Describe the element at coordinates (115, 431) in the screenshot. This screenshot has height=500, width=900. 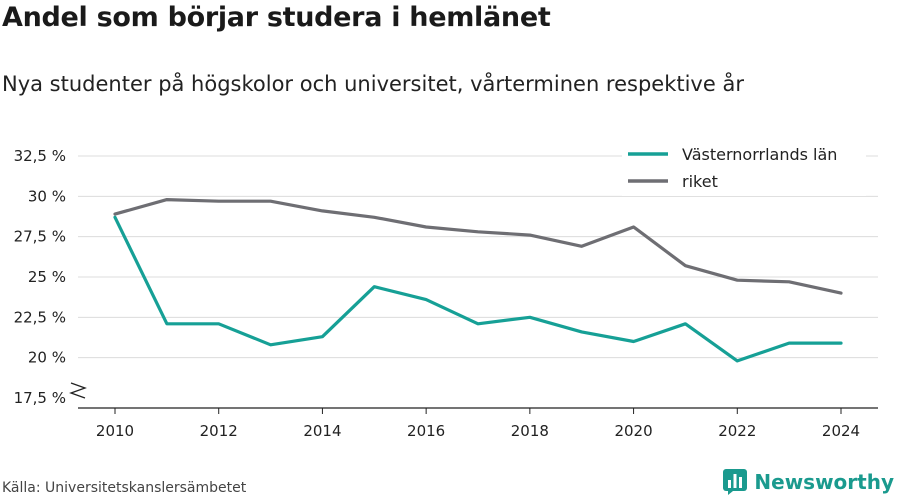
I see `x-tick-label: 2010` at that location.